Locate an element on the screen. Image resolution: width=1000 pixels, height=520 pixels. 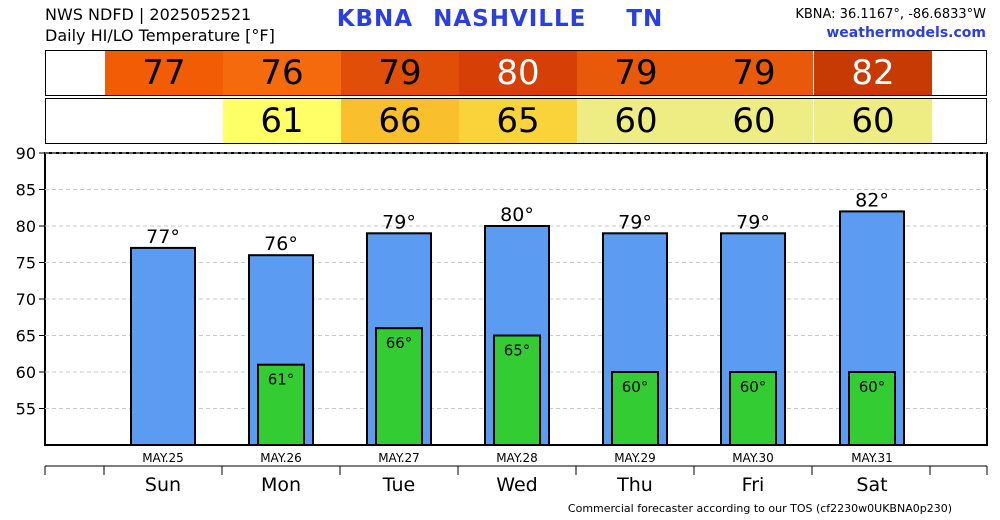
y-tick-label: 80 is located at coordinates (26, 226).